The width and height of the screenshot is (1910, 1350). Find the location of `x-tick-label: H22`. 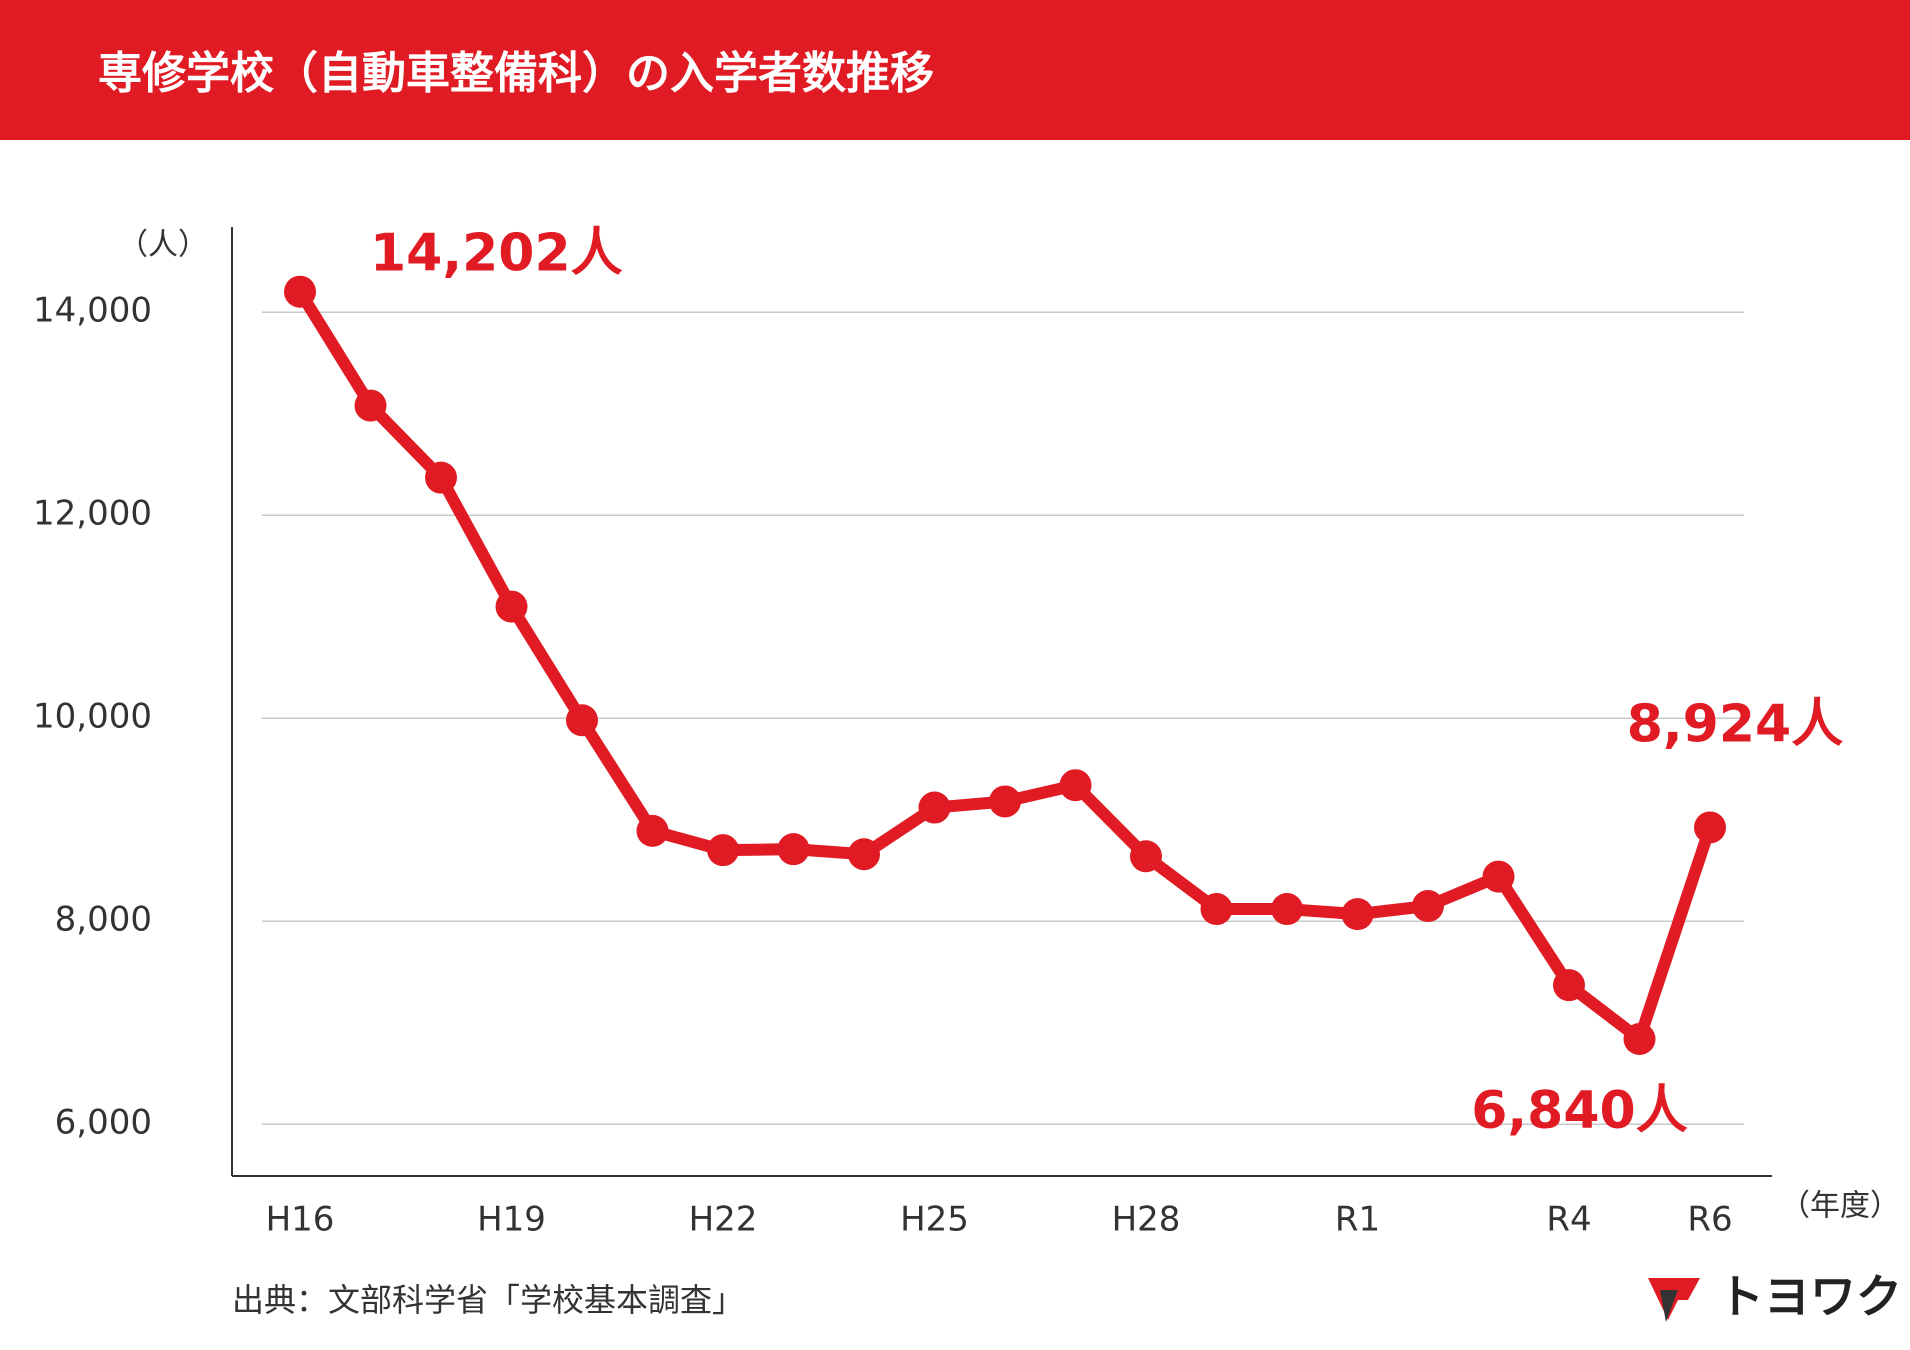

x-tick-label: H22 is located at coordinates (723, 1220).